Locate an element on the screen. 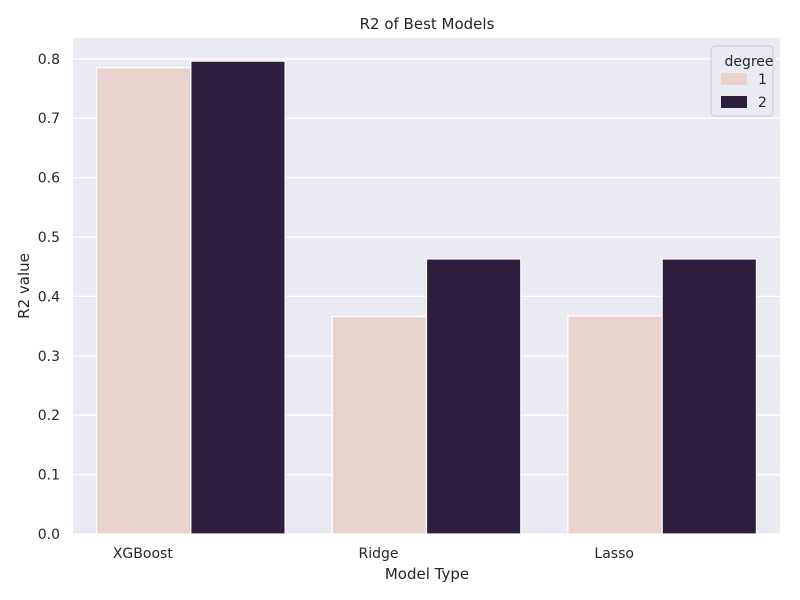 This screenshot has width=800, height=600. legend-title: degree is located at coordinates (748, 62).